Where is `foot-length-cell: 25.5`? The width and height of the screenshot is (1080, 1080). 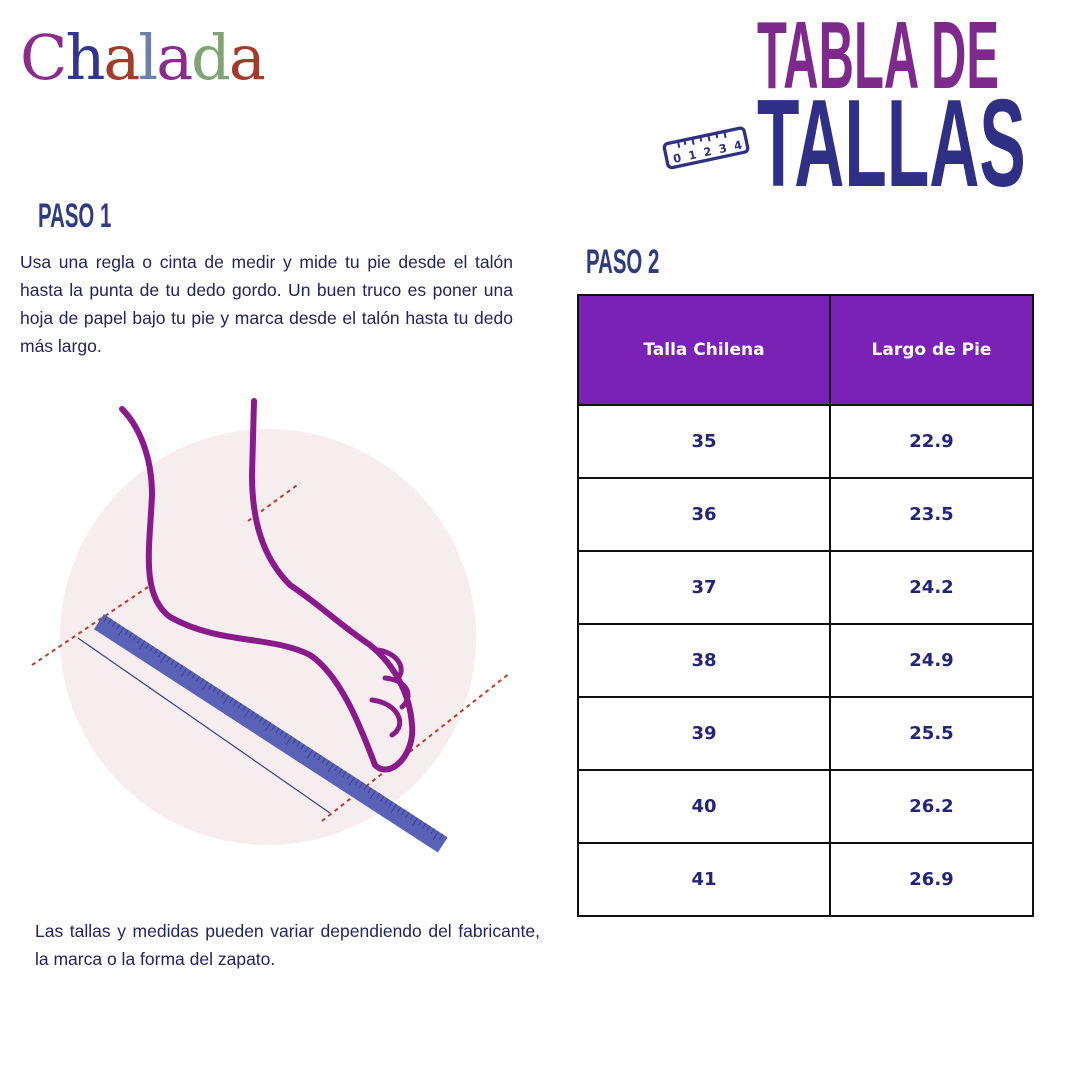
foot-length-cell: 25.5 is located at coordinates (931, 733).